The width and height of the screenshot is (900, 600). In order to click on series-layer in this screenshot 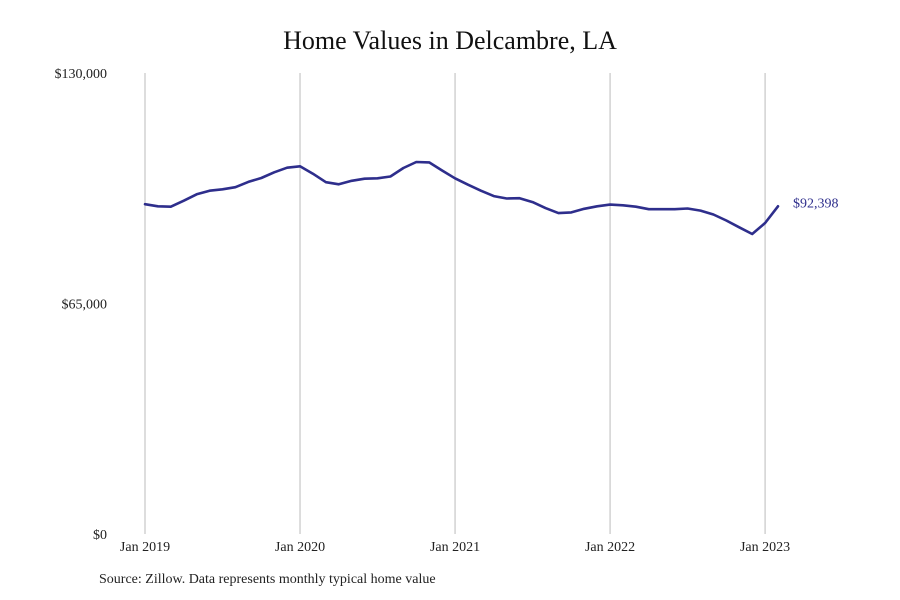, I will do `click(461, 198)`.